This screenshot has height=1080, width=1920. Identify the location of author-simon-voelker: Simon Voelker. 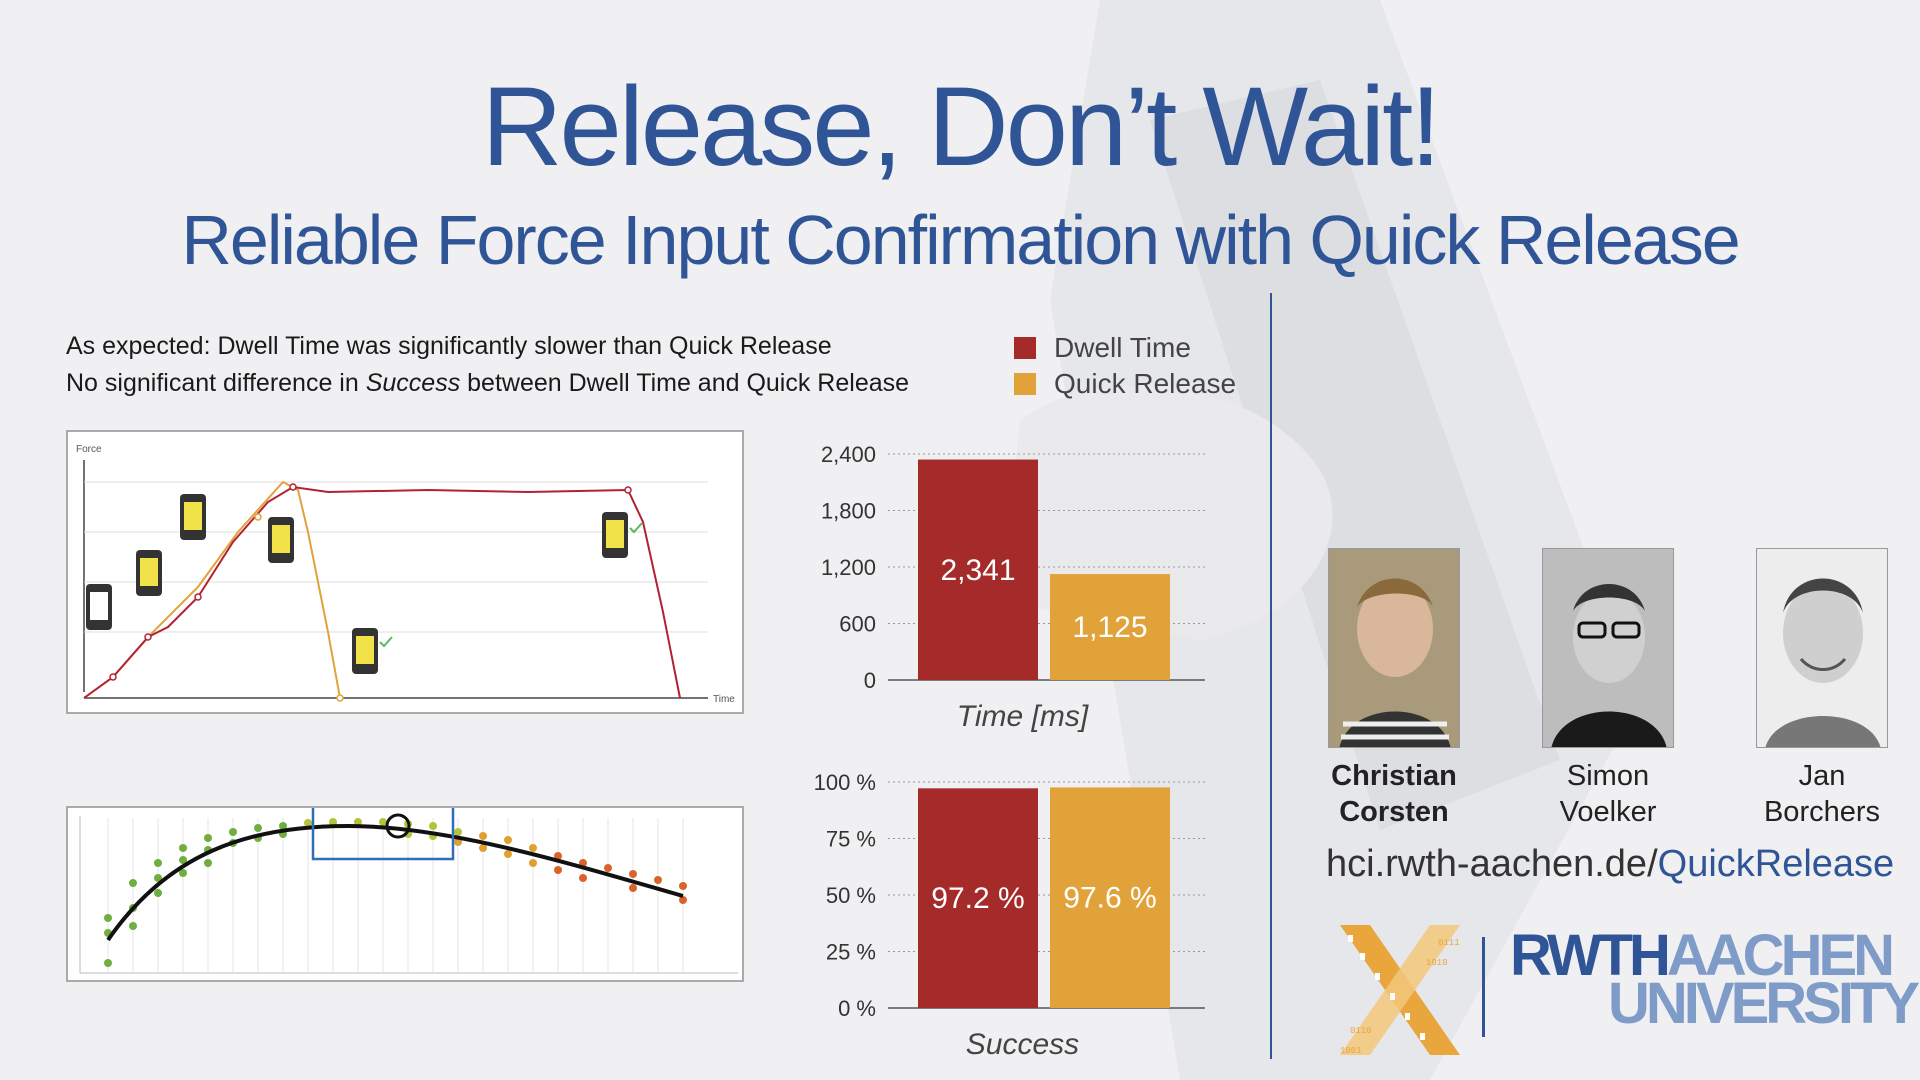
(1608, 689).